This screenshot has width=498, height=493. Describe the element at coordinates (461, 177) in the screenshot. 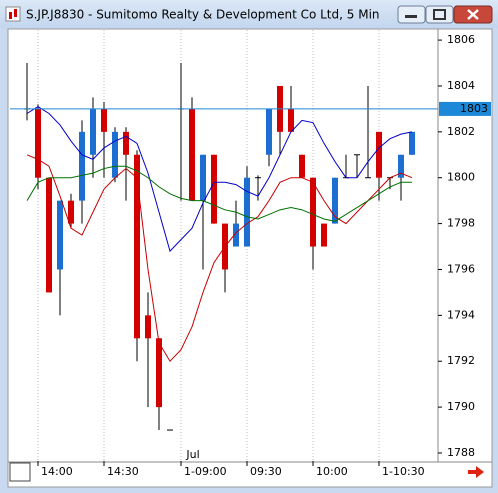

I see `y-tick-label: 1800` at that location.